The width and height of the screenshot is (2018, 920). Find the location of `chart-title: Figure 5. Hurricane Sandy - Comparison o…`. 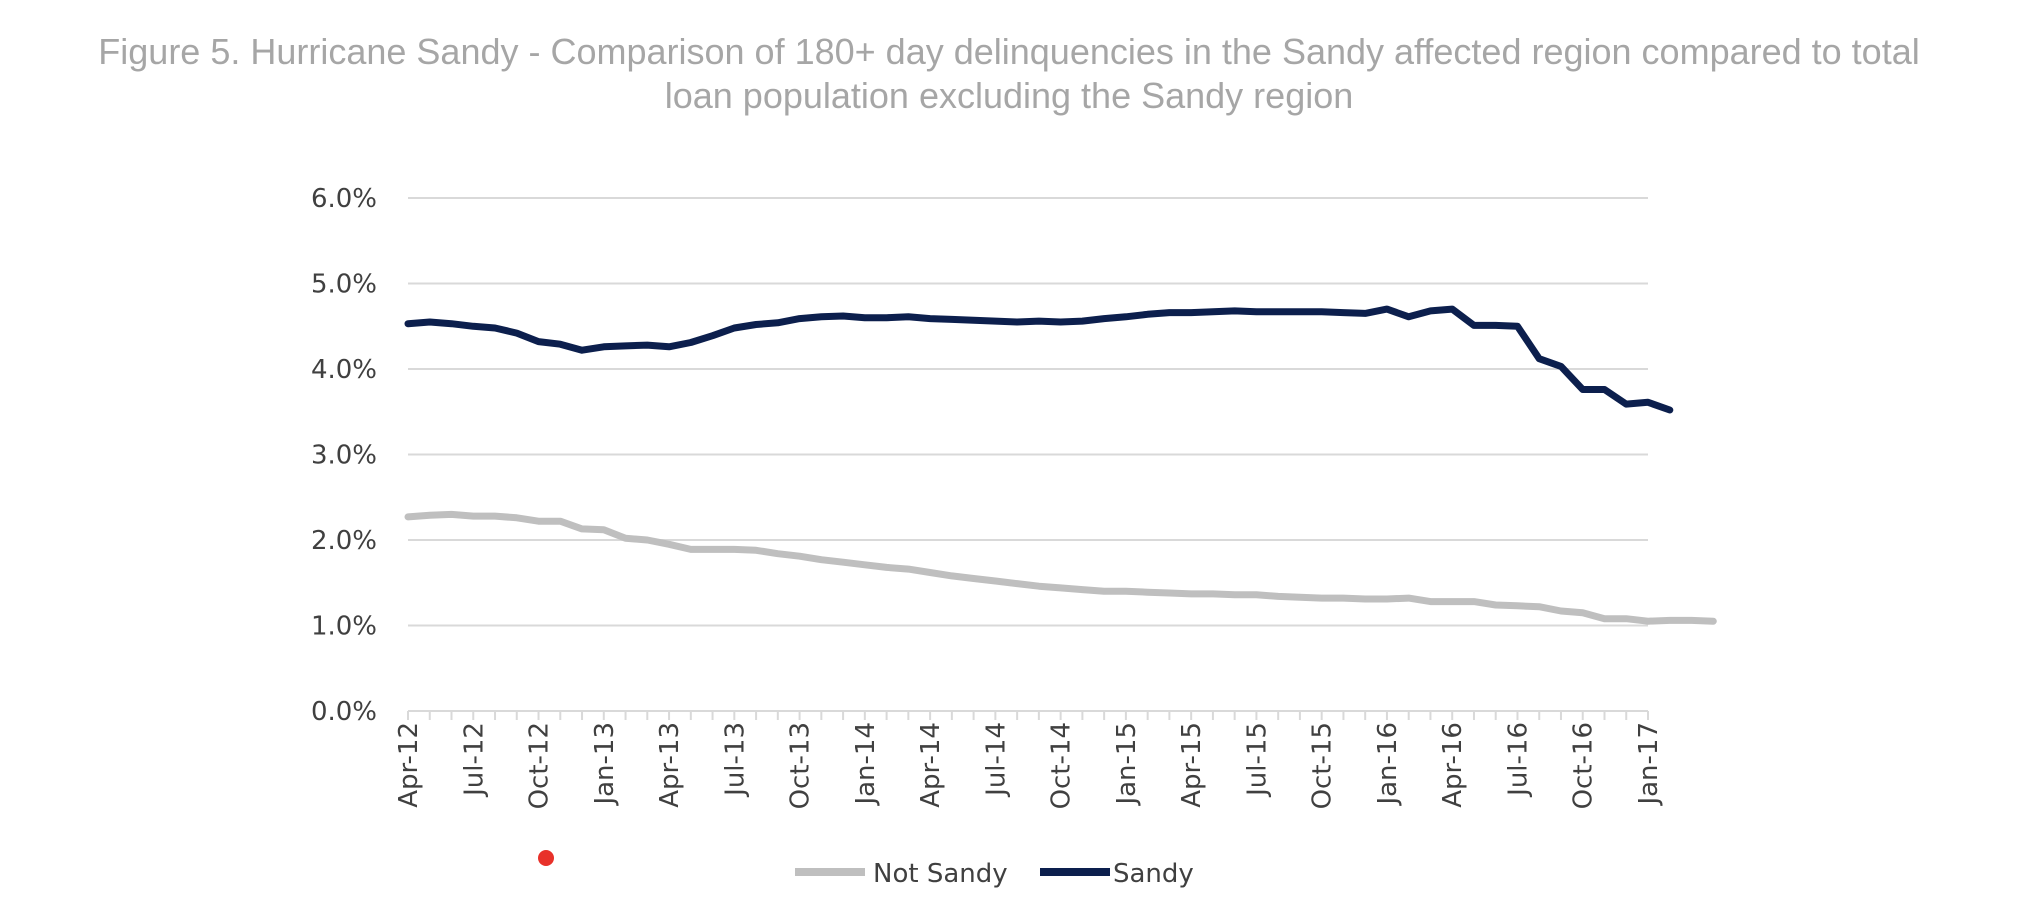

chart-title: Figure 5. Hurricane Sandy - Comparison o… is located at coordinates (1008, 73).